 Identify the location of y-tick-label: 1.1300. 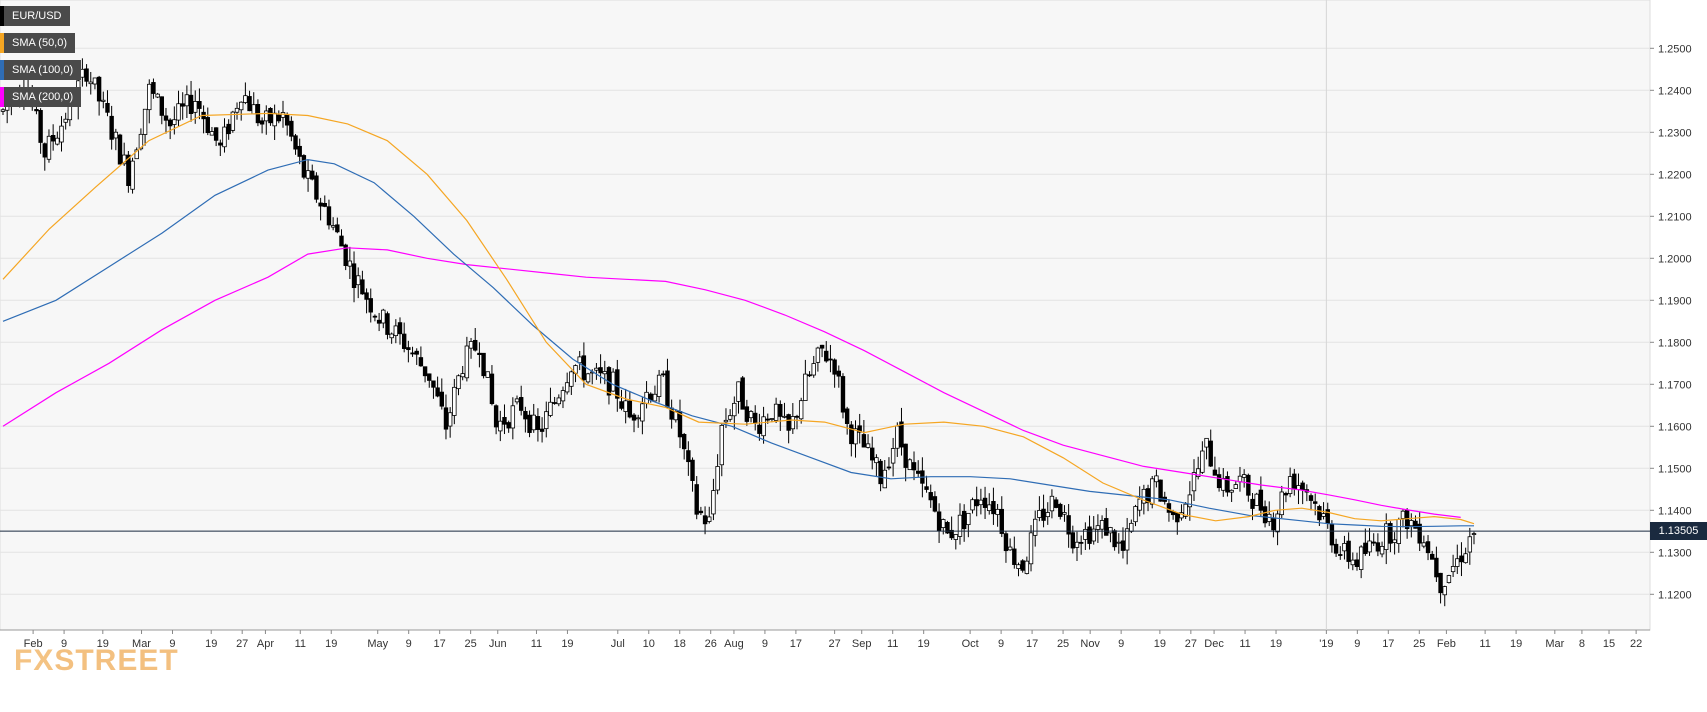
(1675, 553).